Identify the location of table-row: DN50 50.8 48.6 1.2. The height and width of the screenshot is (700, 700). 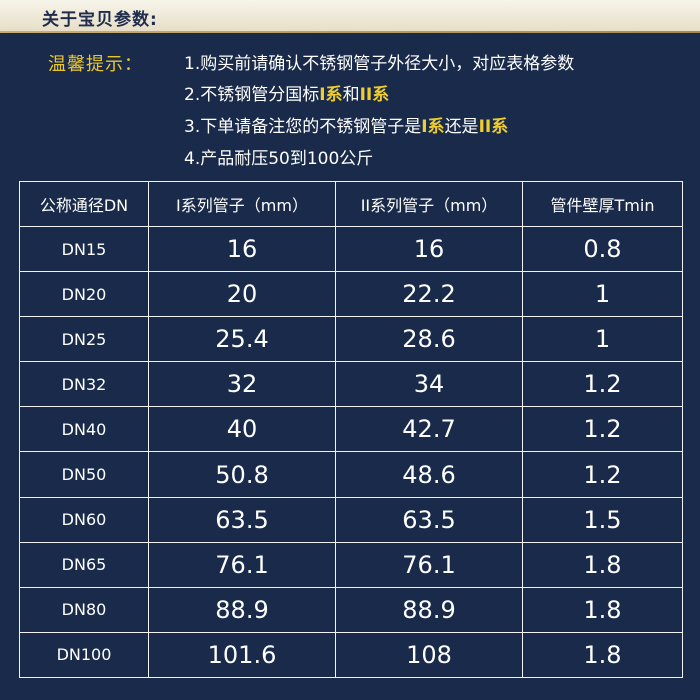
(351, 474).